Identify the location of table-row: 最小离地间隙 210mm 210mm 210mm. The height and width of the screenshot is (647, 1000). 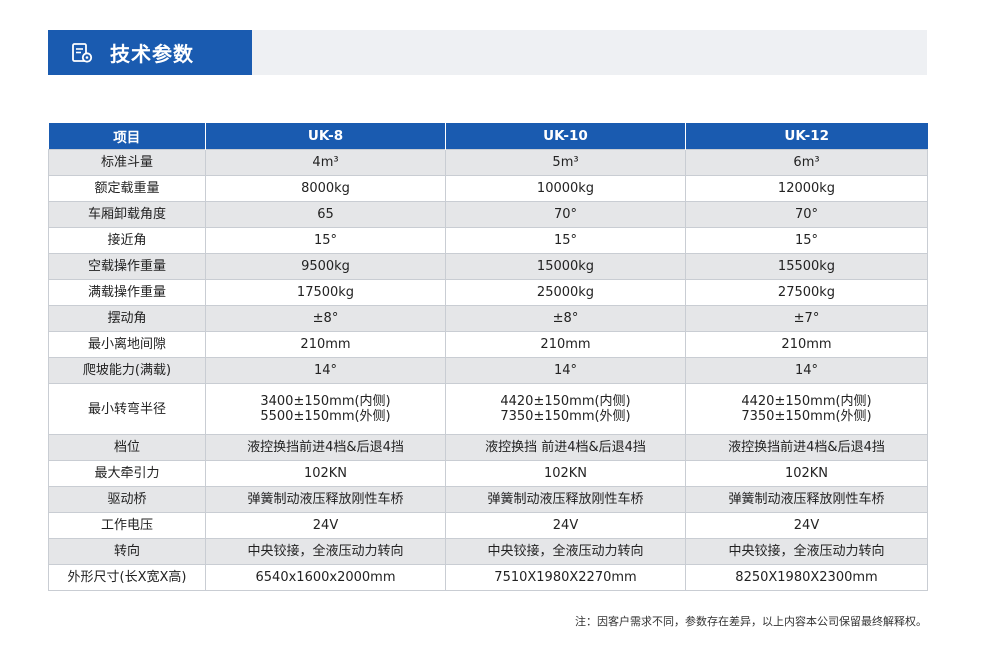
(488, 344).